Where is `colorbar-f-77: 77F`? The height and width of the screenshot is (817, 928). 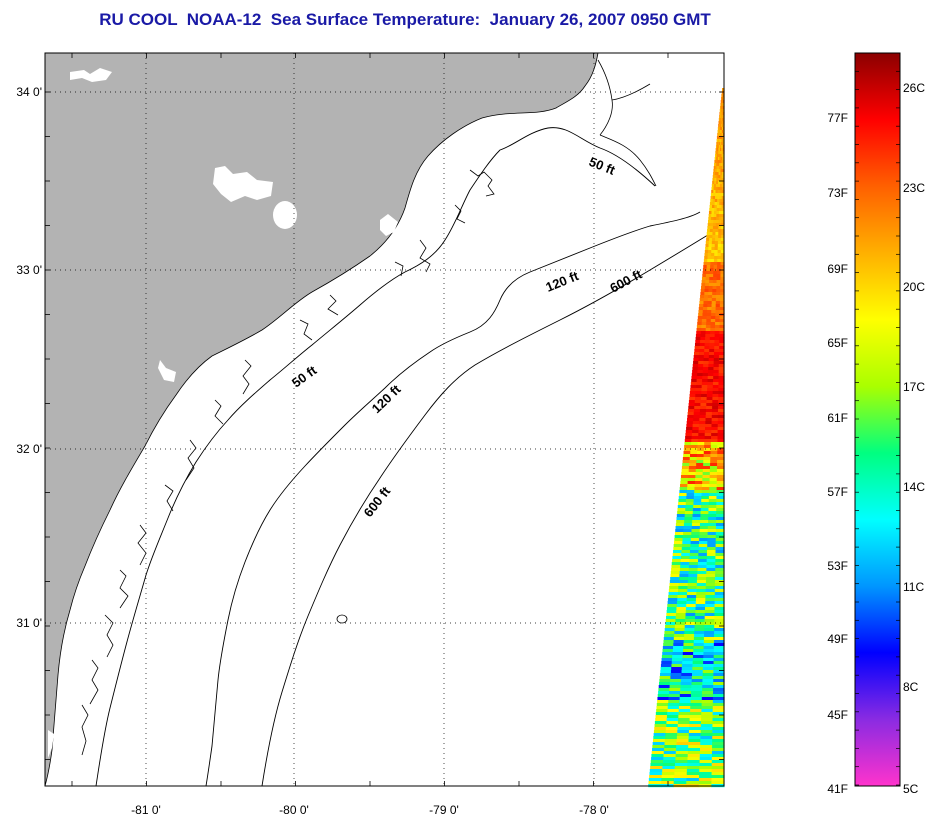
colorbar-f-77: 77F is located at coordinates (837, 118).